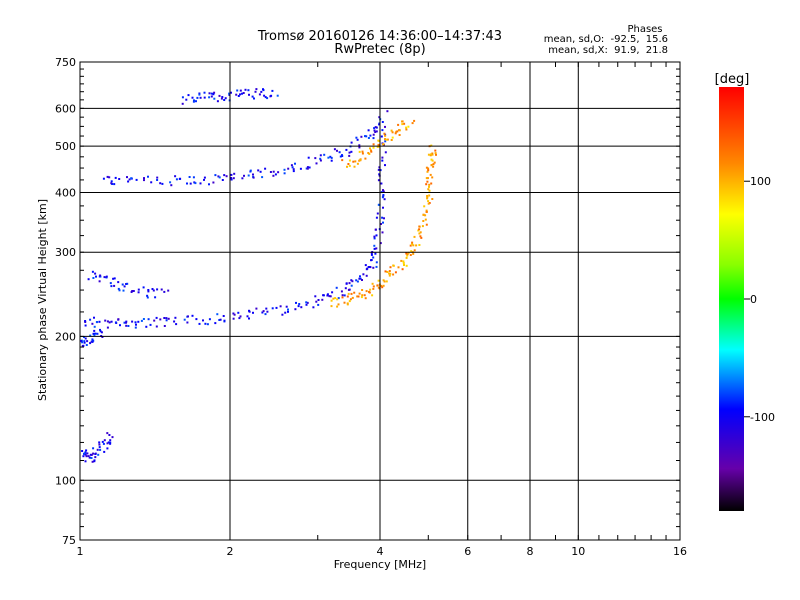 The height and width of the screenshot is (600, 800). I want to click on y-tick-label: 100, so click(65, 480).